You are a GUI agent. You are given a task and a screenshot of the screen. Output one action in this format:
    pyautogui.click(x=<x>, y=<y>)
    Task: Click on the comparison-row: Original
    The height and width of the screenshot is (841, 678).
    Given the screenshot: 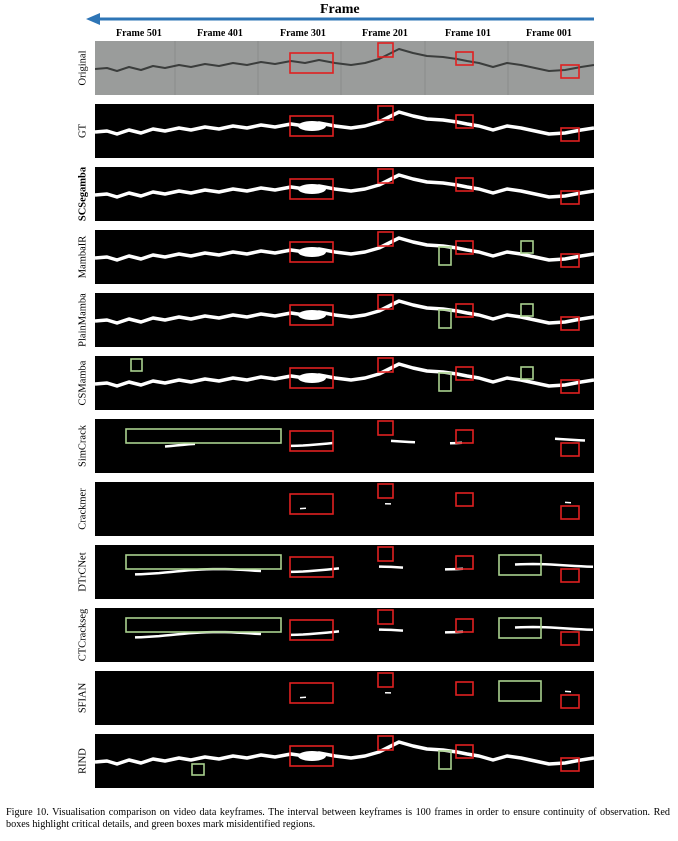 What is the action you would take?
    pyautogui.click(x=336, y=68)
    